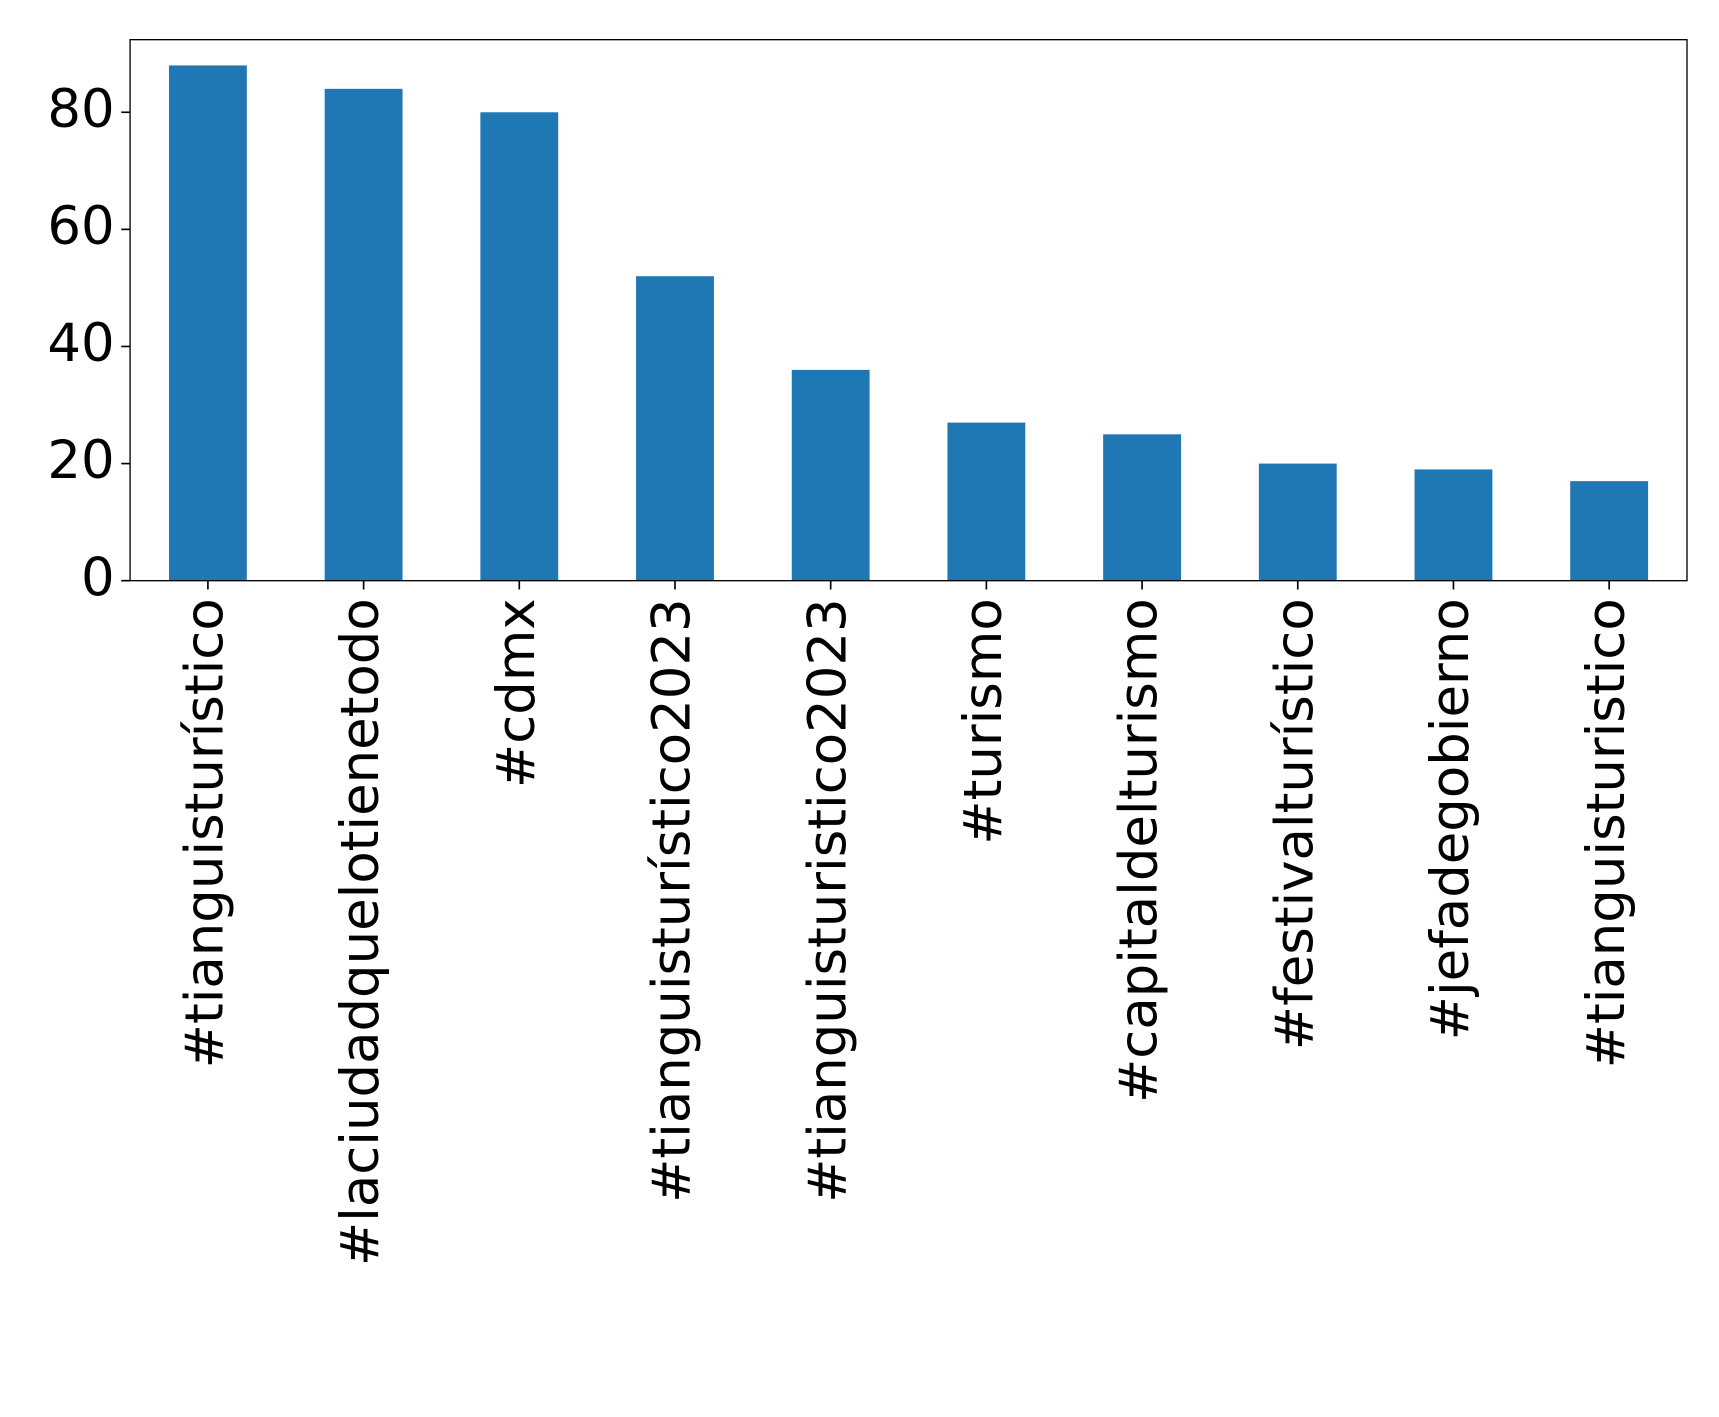 This screenshot has width=1719, height=1417. I want to click on y-tick-label: 40, so click(80, 343).